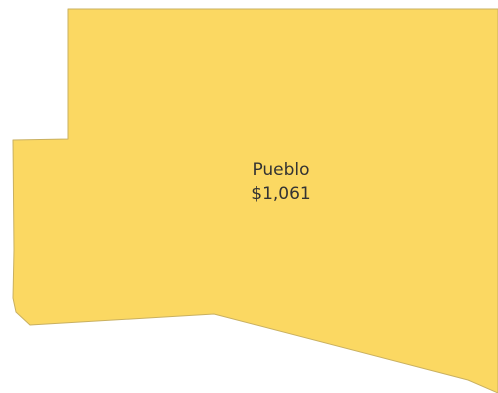 This screenshot has width=498, height=393. What do you see at coordinates (280, 170) in the screenshot?
I see `region-name-label: Pueblo` at bounding box center [280, 170].